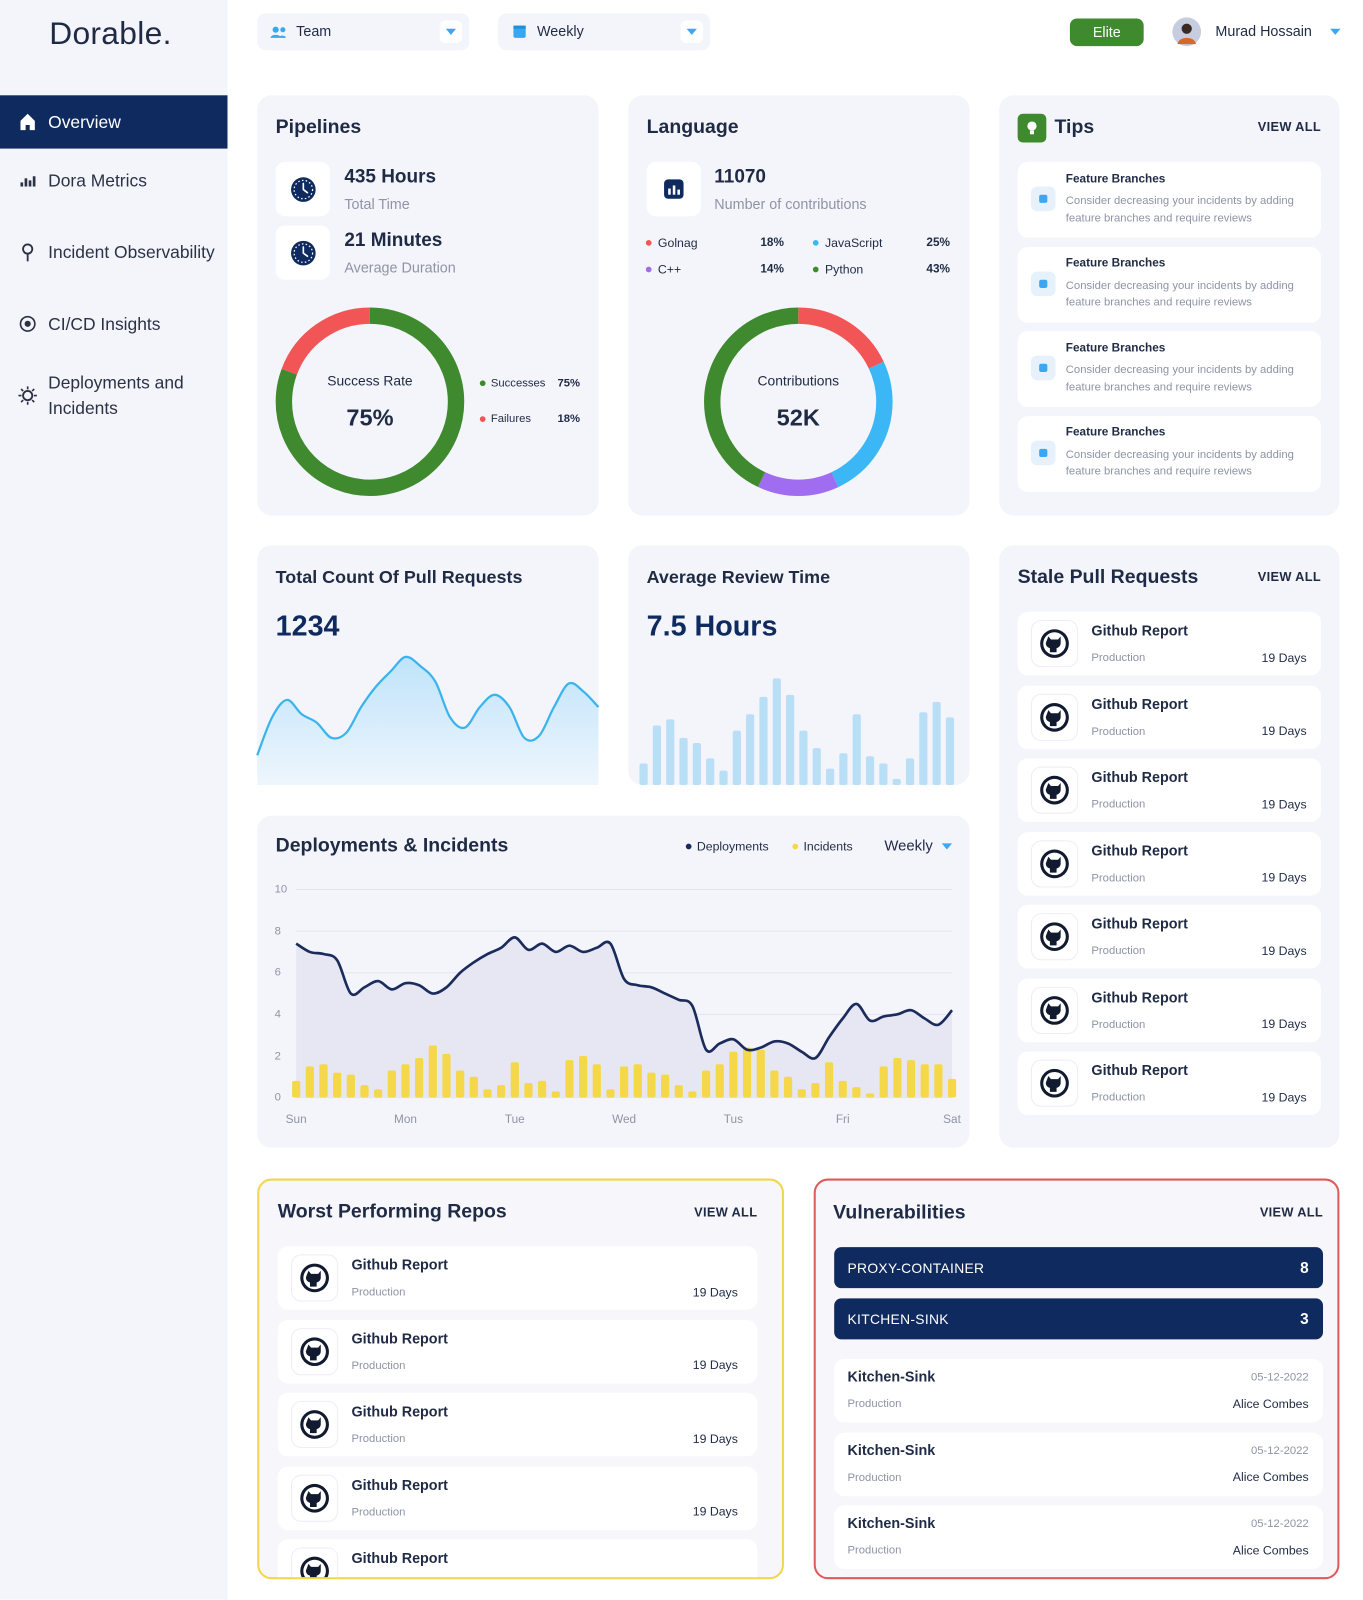  What do you see at coordinates (842, 1120) in the screenshot?
I see `x-tick-label: Fri` at bounding box center [842, 1120].